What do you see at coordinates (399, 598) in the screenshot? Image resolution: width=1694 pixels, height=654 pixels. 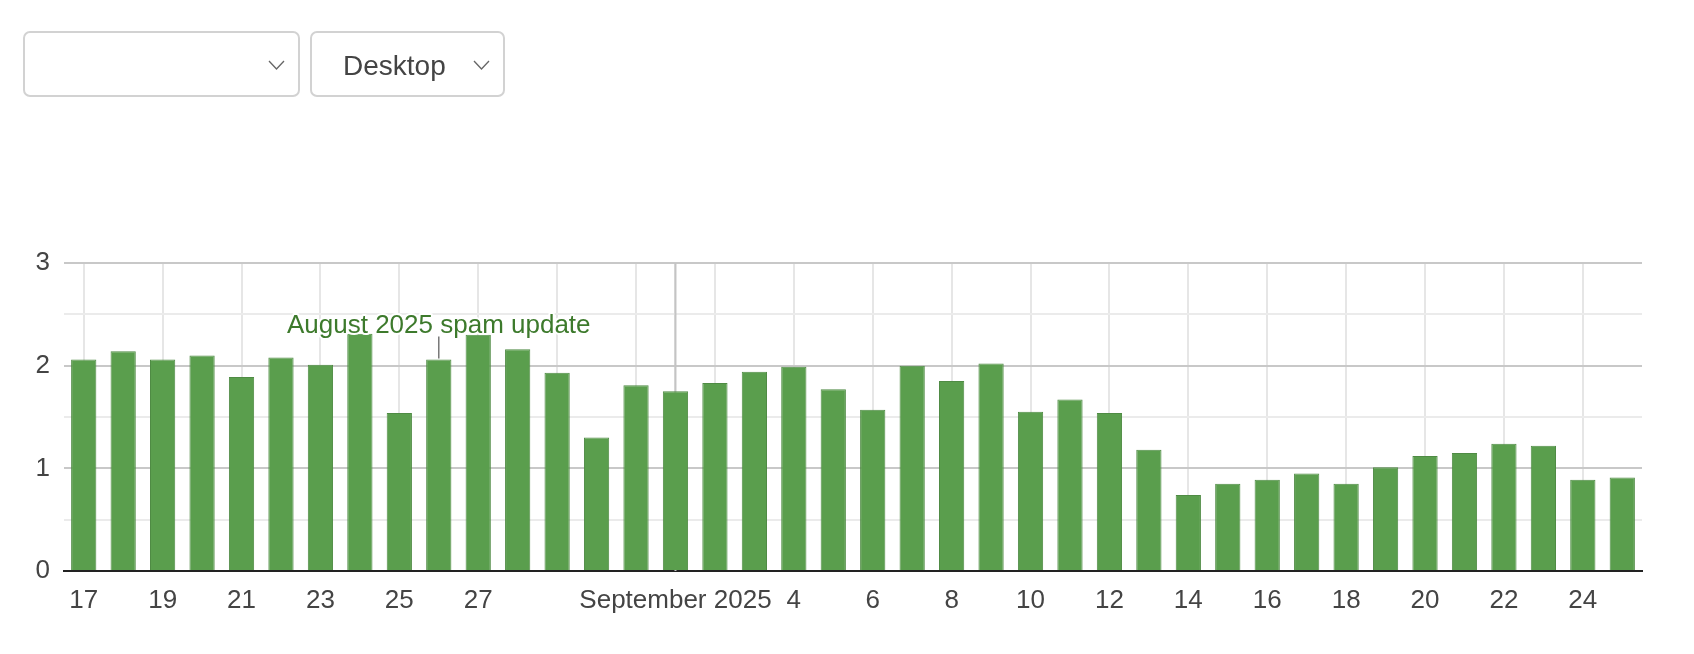 I see `x-tick-label: 25` at bounding box center [399, 598].